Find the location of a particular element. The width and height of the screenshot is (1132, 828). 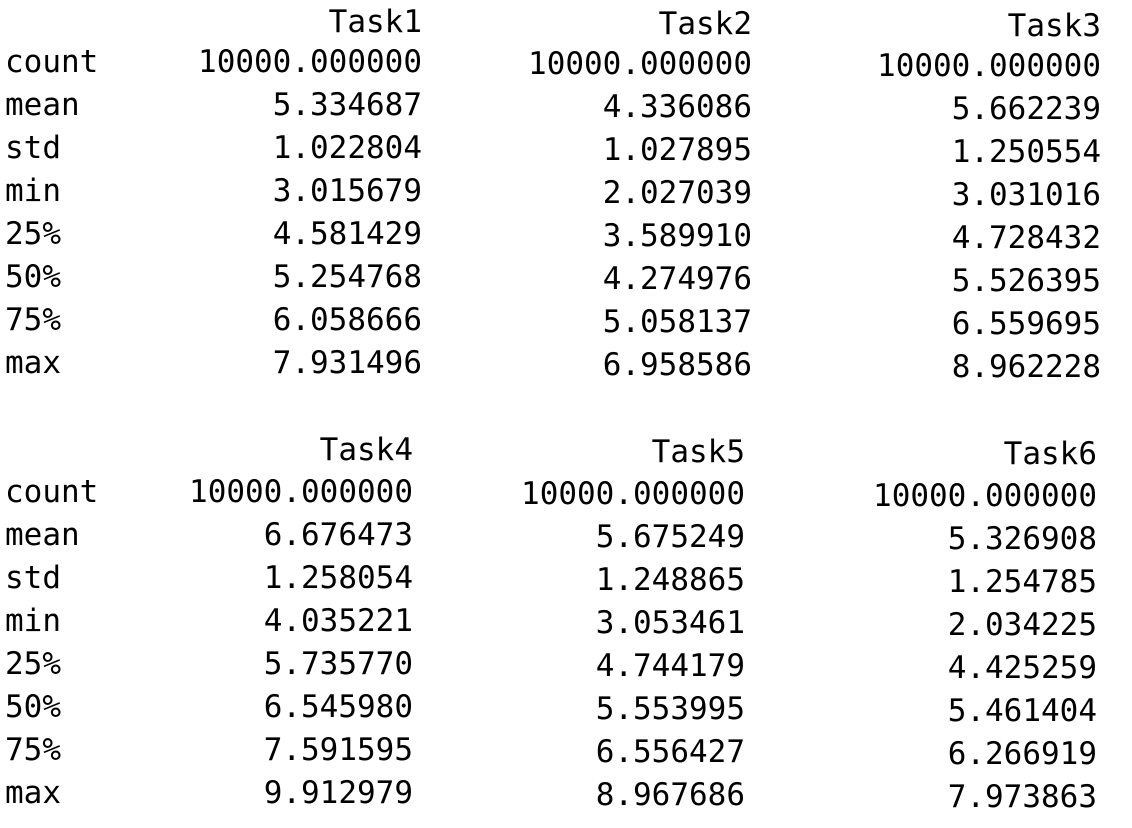

table-cell: 1.022804 is located at coordinates (347, 148).